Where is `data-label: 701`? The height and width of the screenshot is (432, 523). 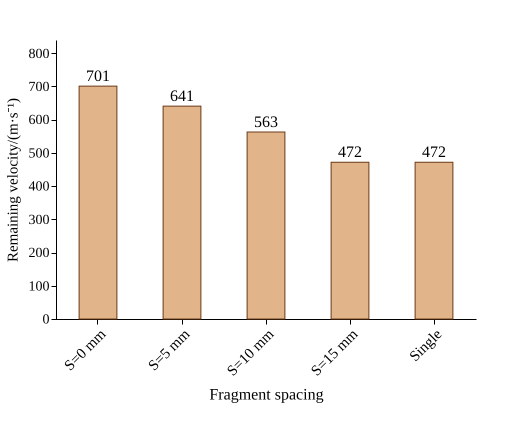 data-label: 701 is located at coordinates (98, 77).